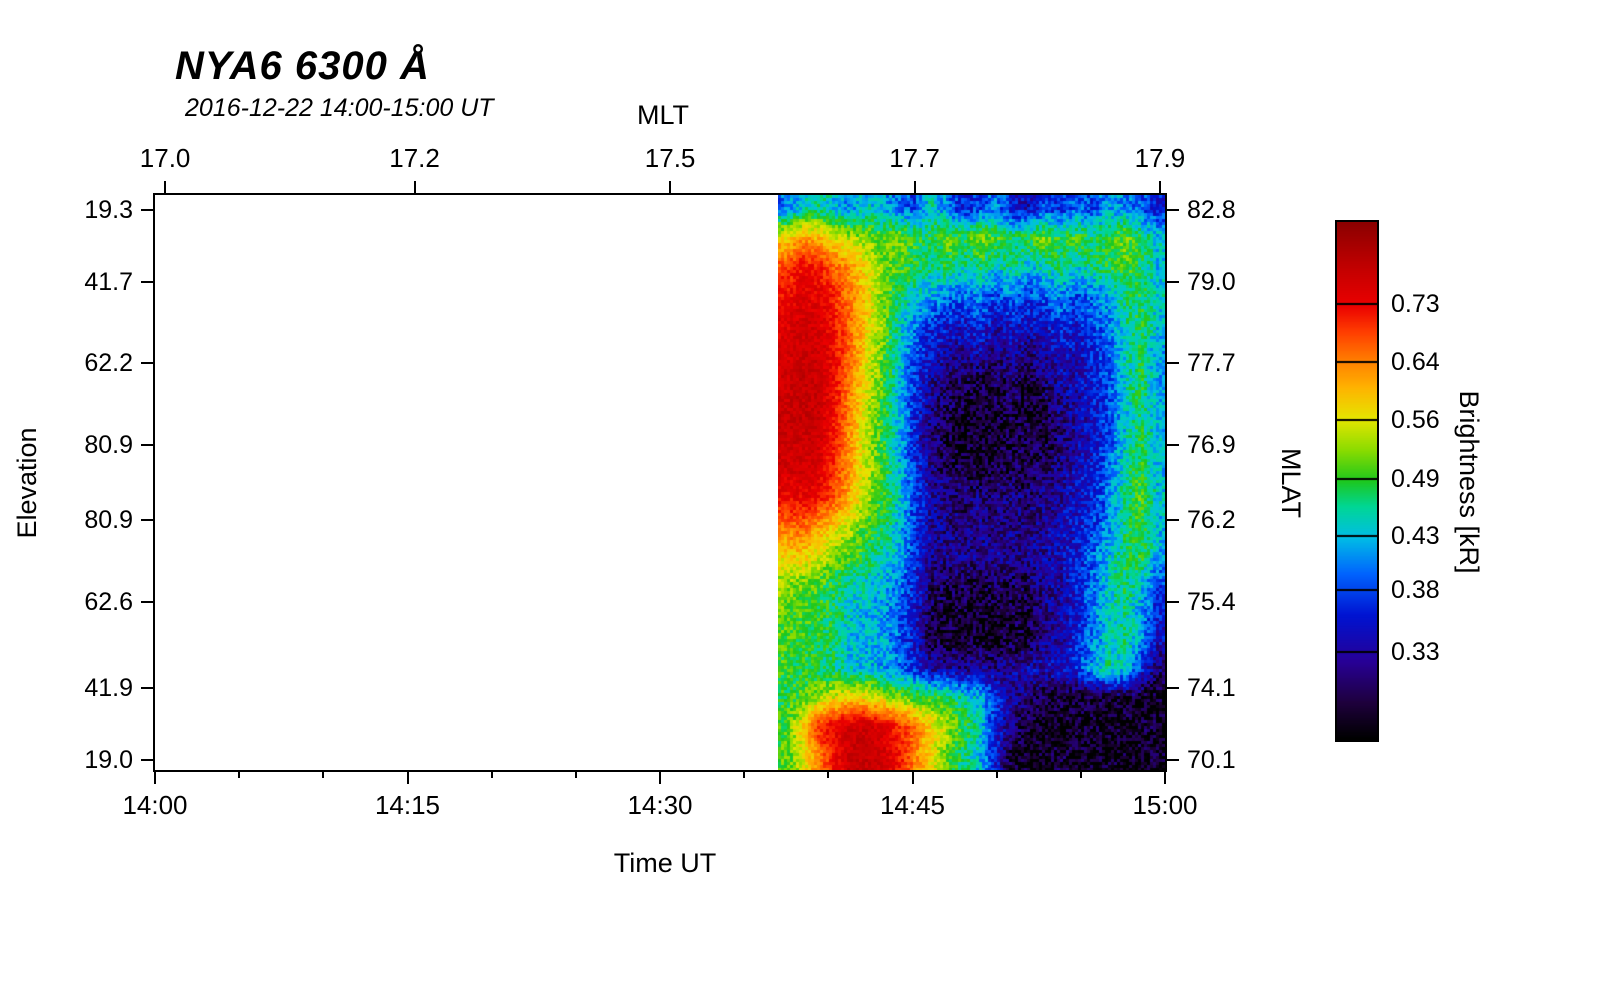 The image size is (1600, 1000). I want to click on right-axis-title: MLAT, so click(1291, 482).